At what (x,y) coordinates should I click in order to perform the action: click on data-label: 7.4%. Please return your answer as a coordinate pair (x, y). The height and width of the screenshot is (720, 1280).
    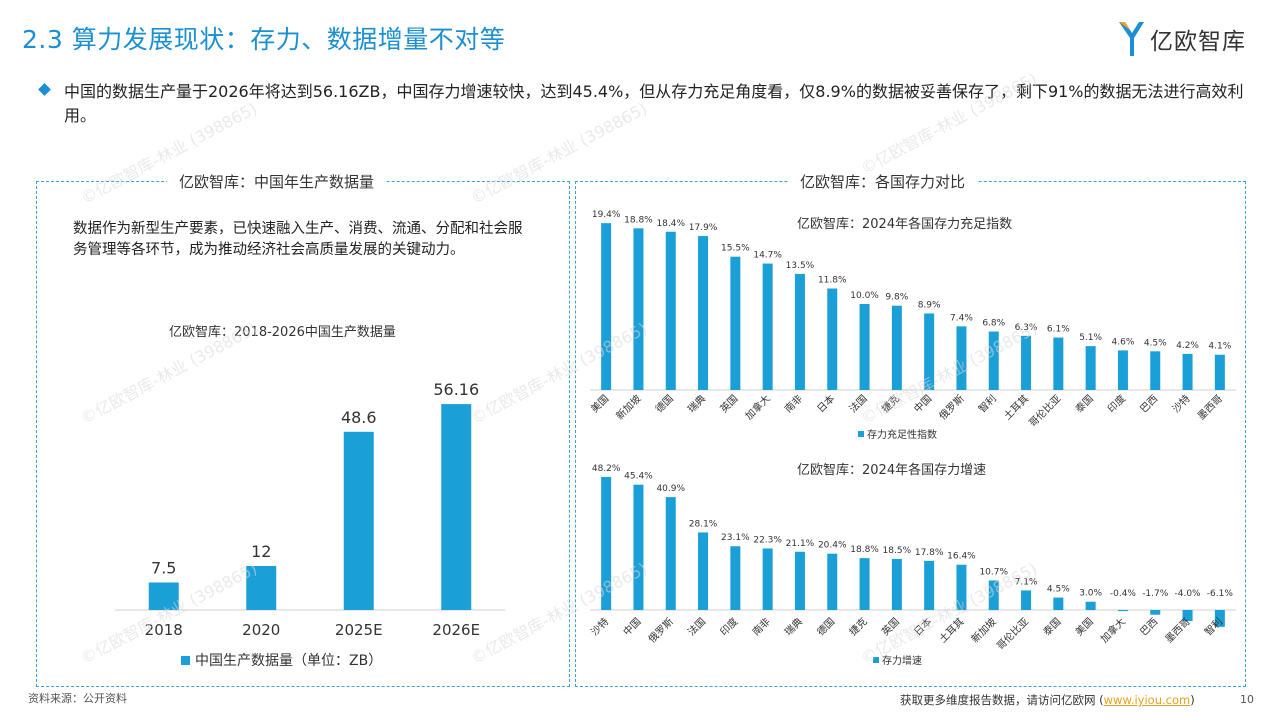
    Looking at the image, I should click on (961, 318).